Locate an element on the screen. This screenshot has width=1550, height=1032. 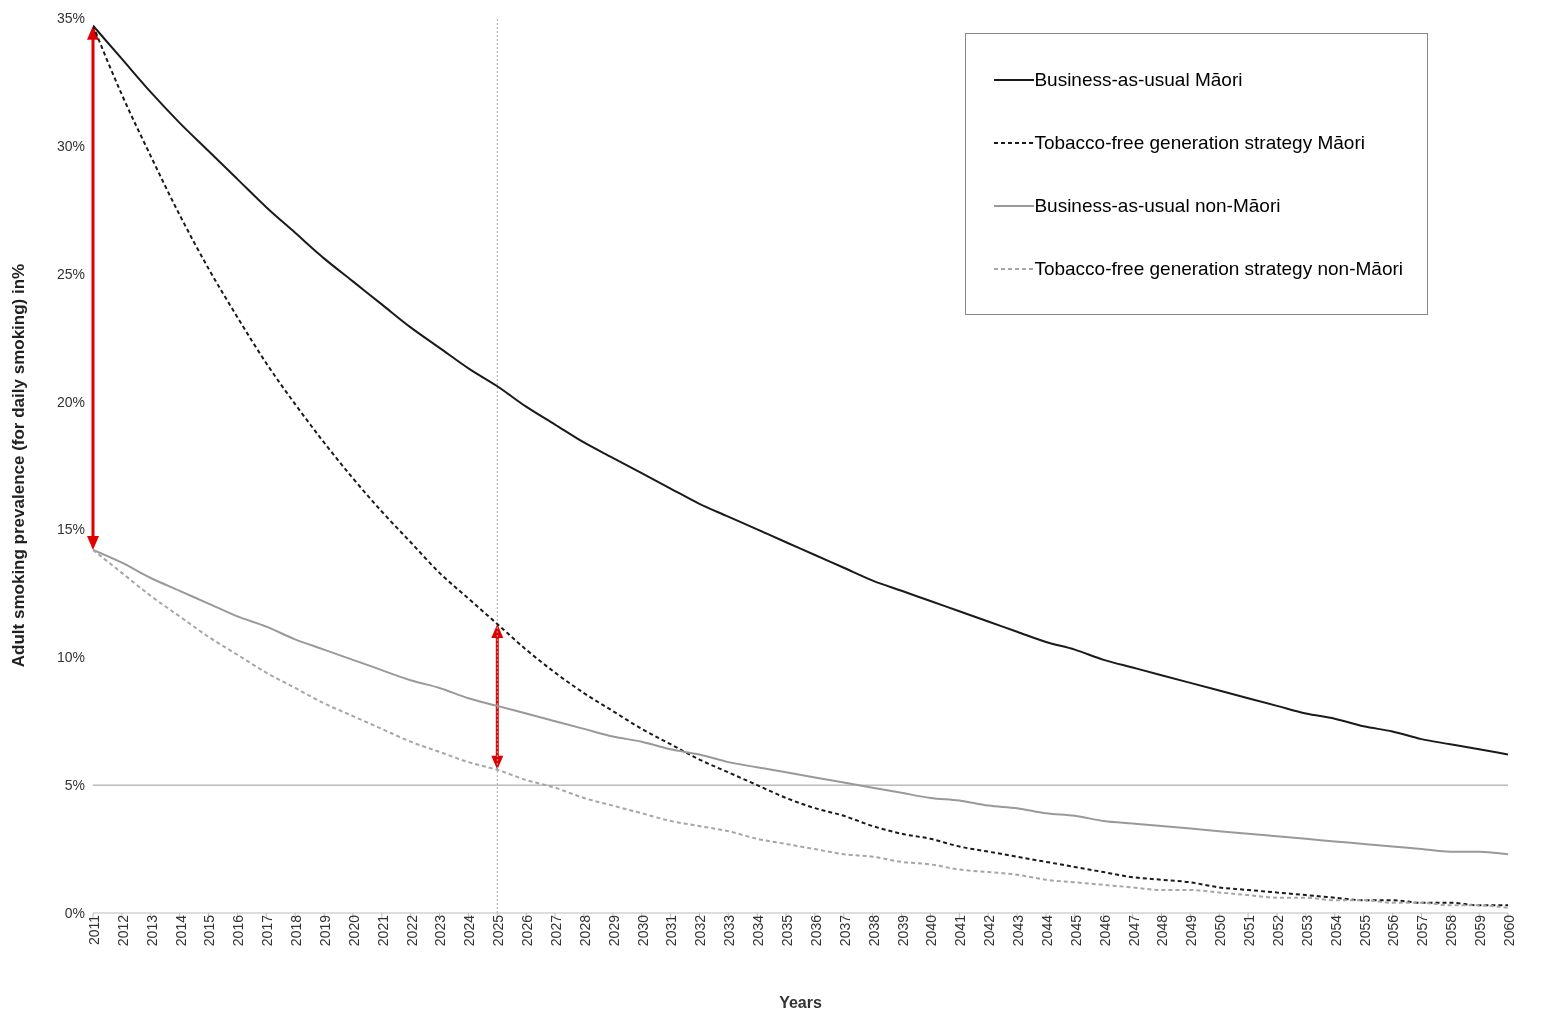
x-tick-label: 2056 is located at coordinates (1393, 930).